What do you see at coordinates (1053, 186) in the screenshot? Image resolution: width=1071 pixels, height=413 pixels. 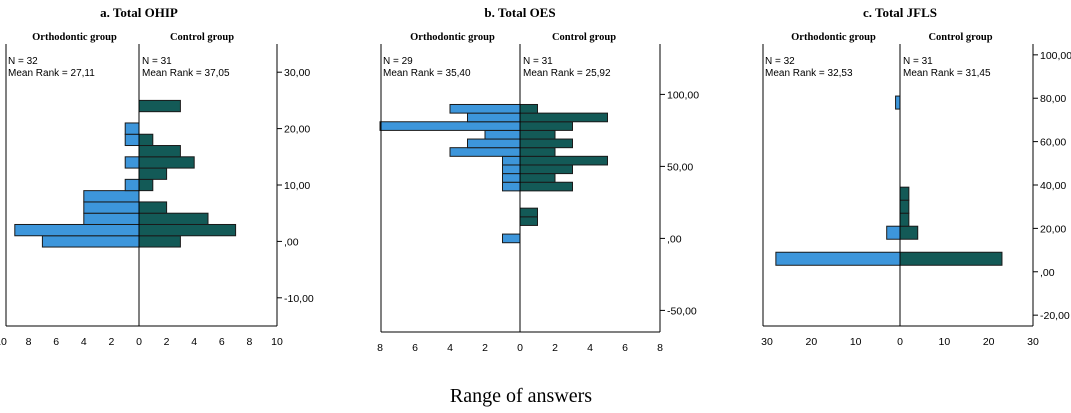 I see `value-tick-label: 40,00` at bounding box center [1053, 186].